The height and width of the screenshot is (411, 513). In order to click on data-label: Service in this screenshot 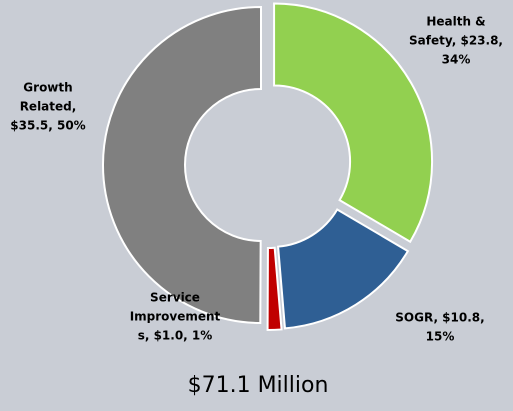, I will do `click(175, 298)`.